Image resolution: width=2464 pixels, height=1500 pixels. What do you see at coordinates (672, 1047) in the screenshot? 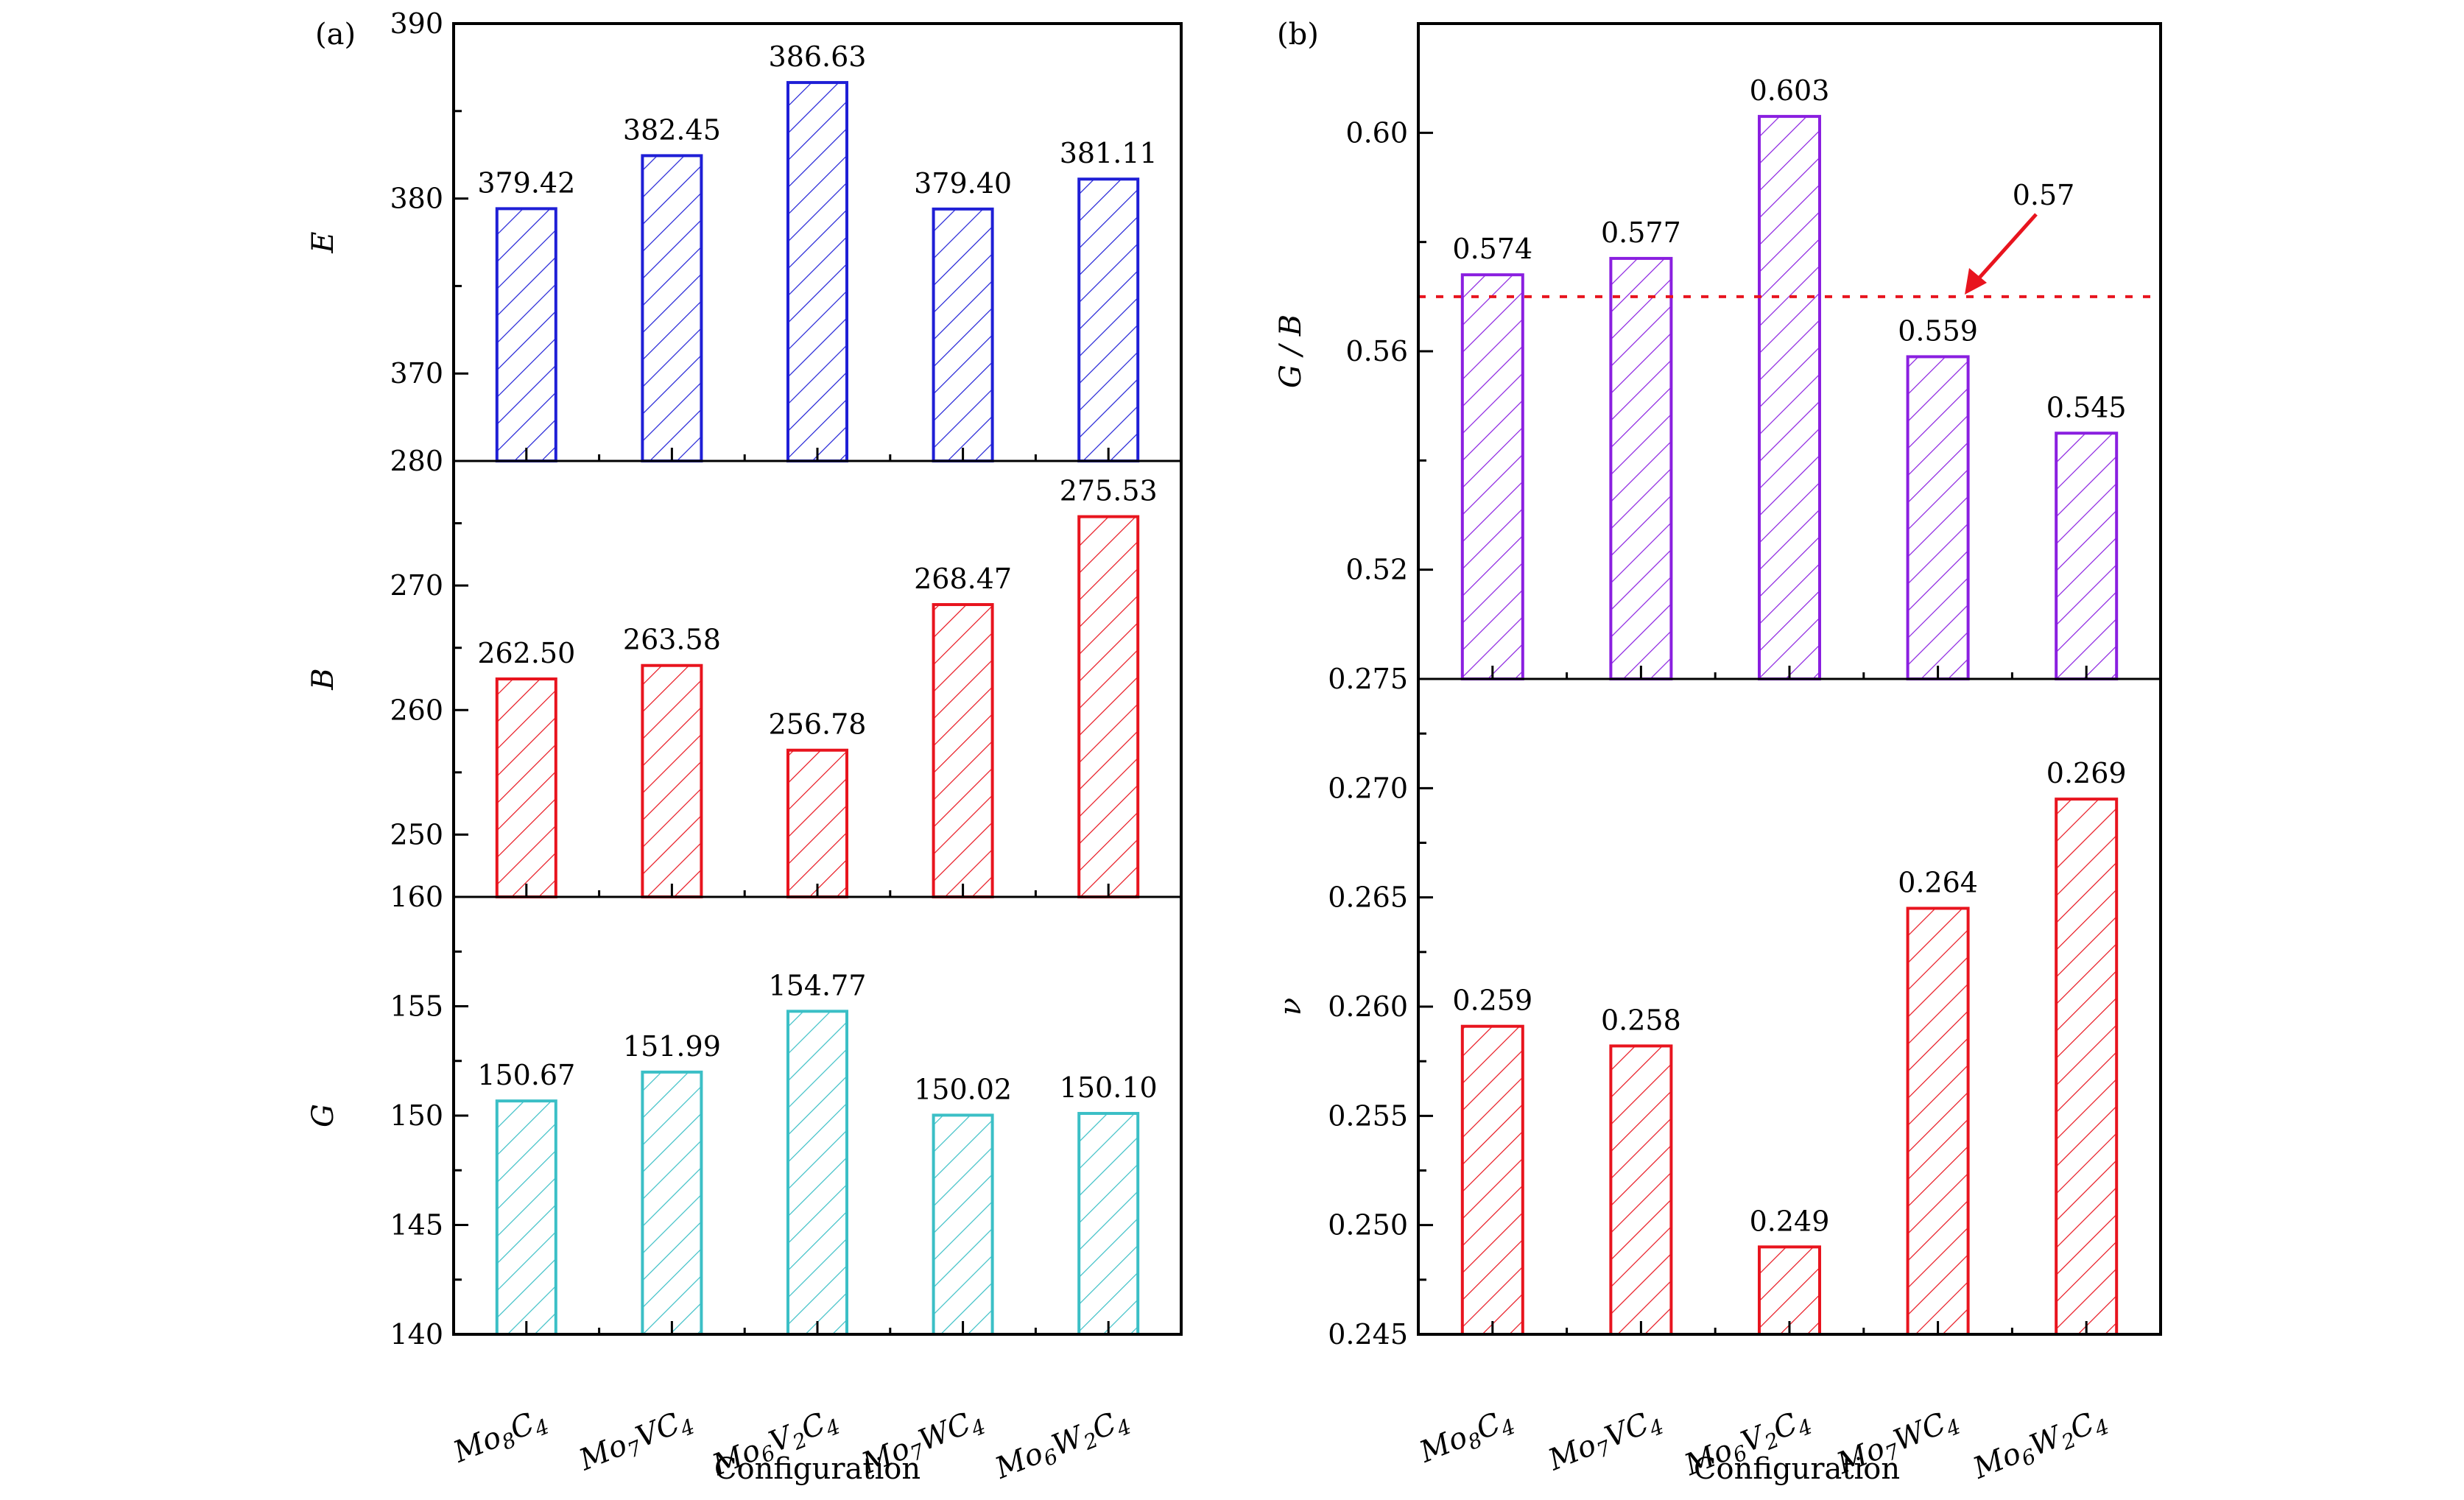
I see `value-label: 151.99` at bounding box center [672, 1047].